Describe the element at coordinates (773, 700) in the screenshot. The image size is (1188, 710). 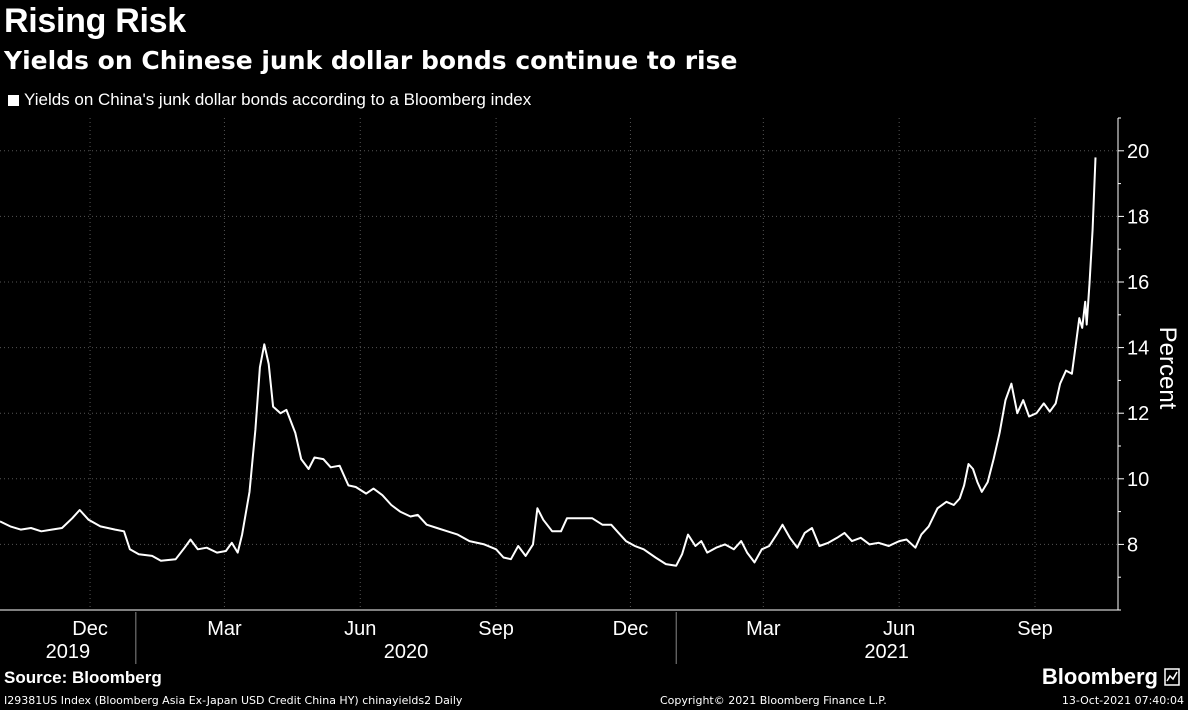
I see `copyright: Copyright© 2021 Bloomberg Finance L.P.` at that location.